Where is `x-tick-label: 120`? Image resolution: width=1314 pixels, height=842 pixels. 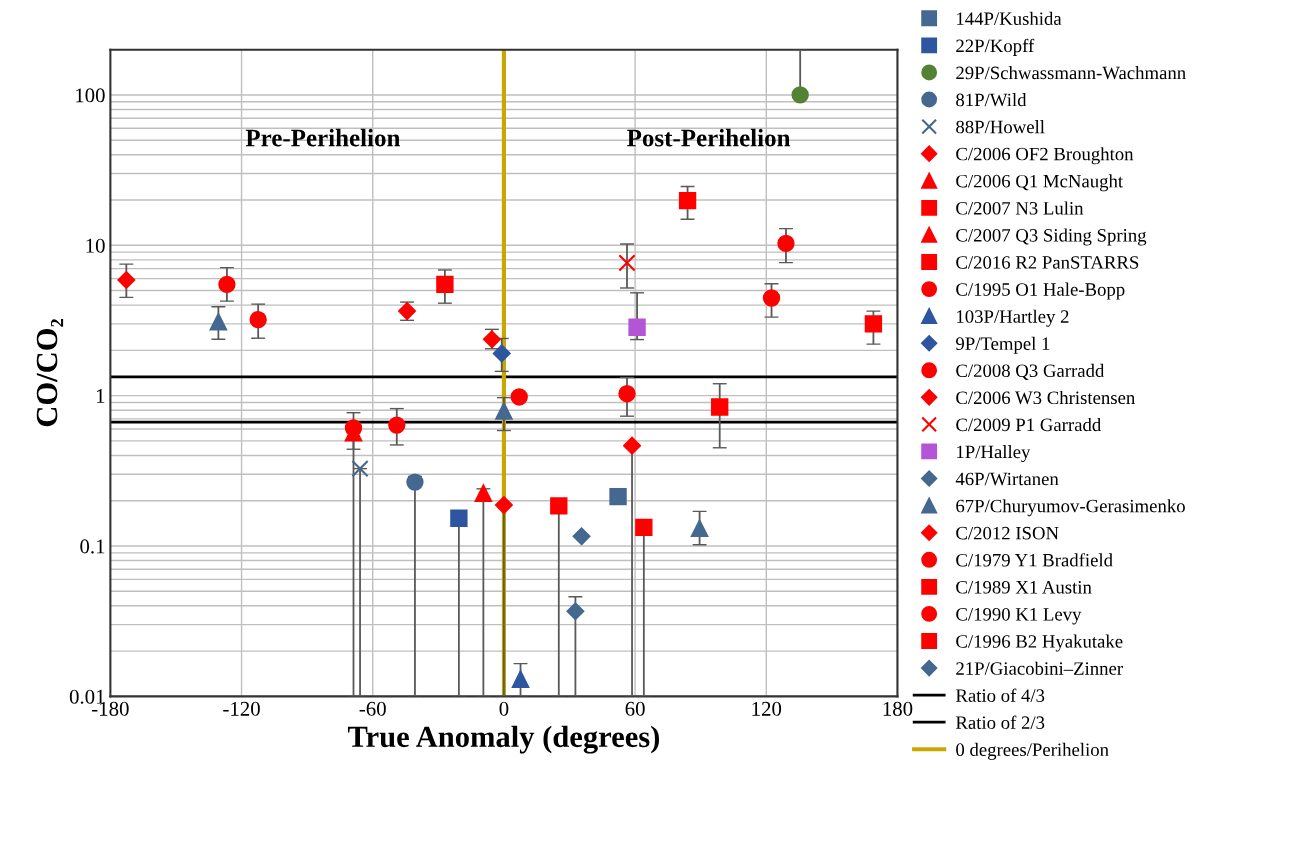
x-tick-label: 120 is located at coordinates (767, 708).